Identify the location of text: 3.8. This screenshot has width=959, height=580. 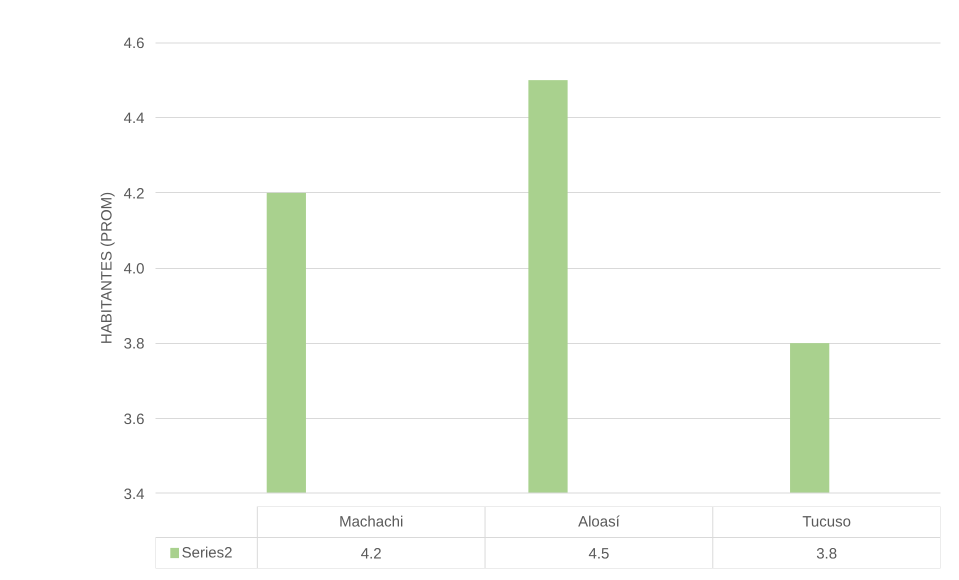
(134, 344).